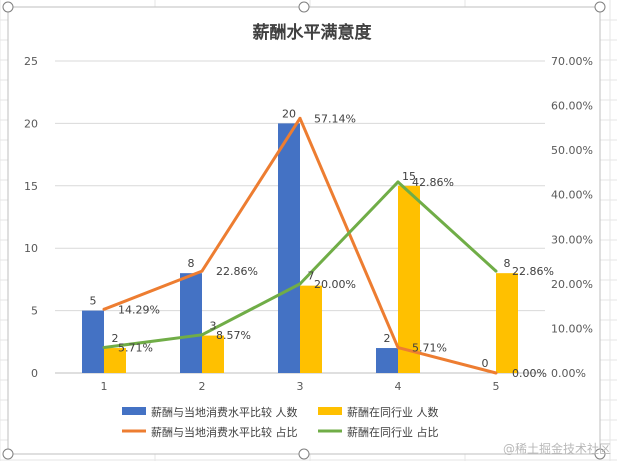 The image size is (617, 461). I want to click on y-tick-label: 10, so click(31, 248).